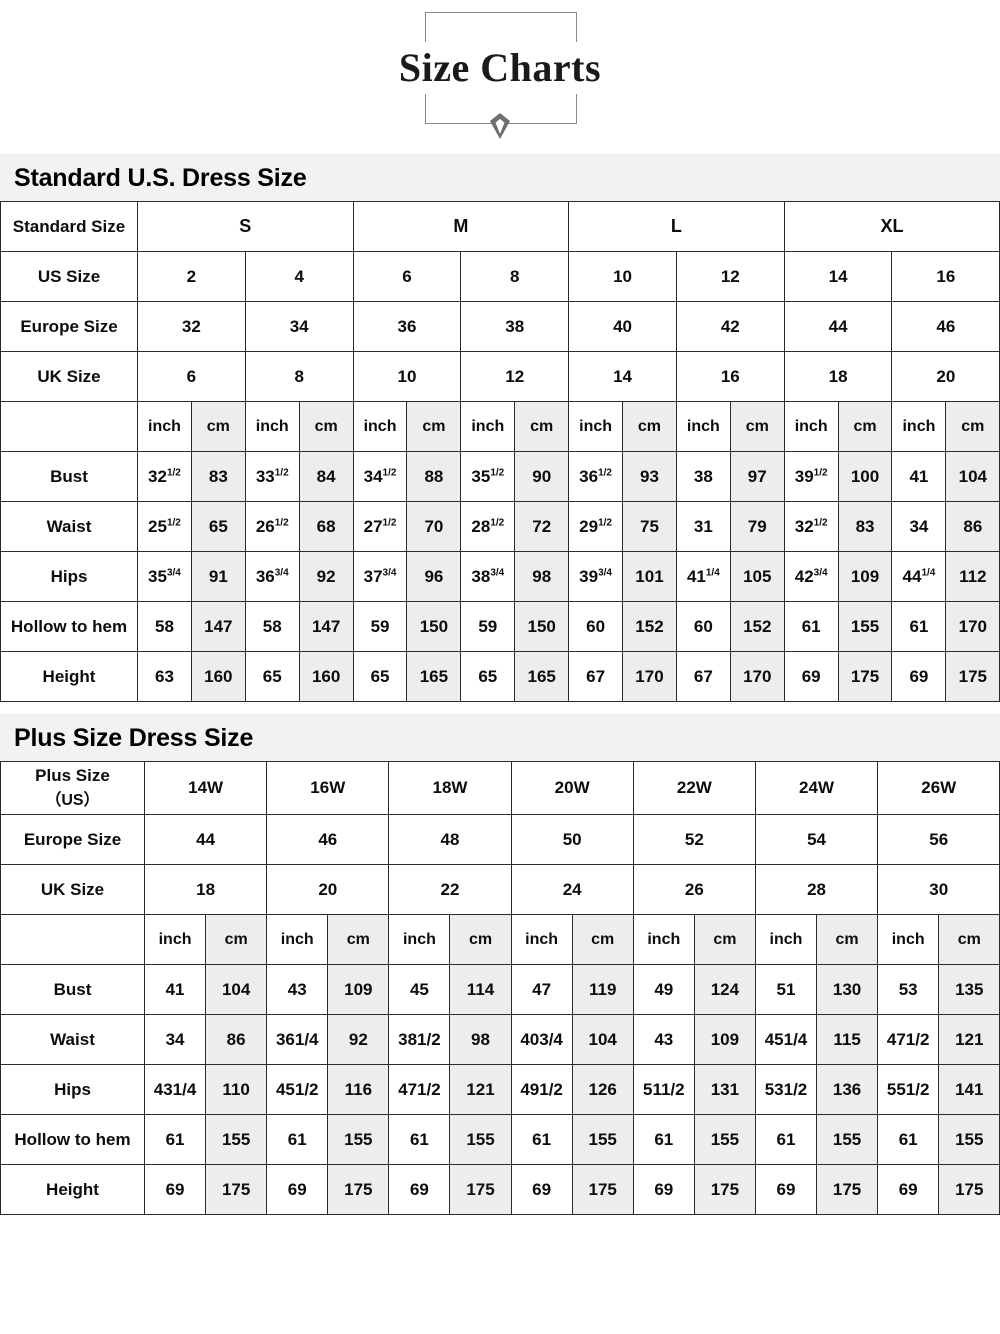 This screenshot has height=1334, width=1000. I want to click on plus-size-row: UK Size 18 20 22 24 26 28 30, so click(500, 889).